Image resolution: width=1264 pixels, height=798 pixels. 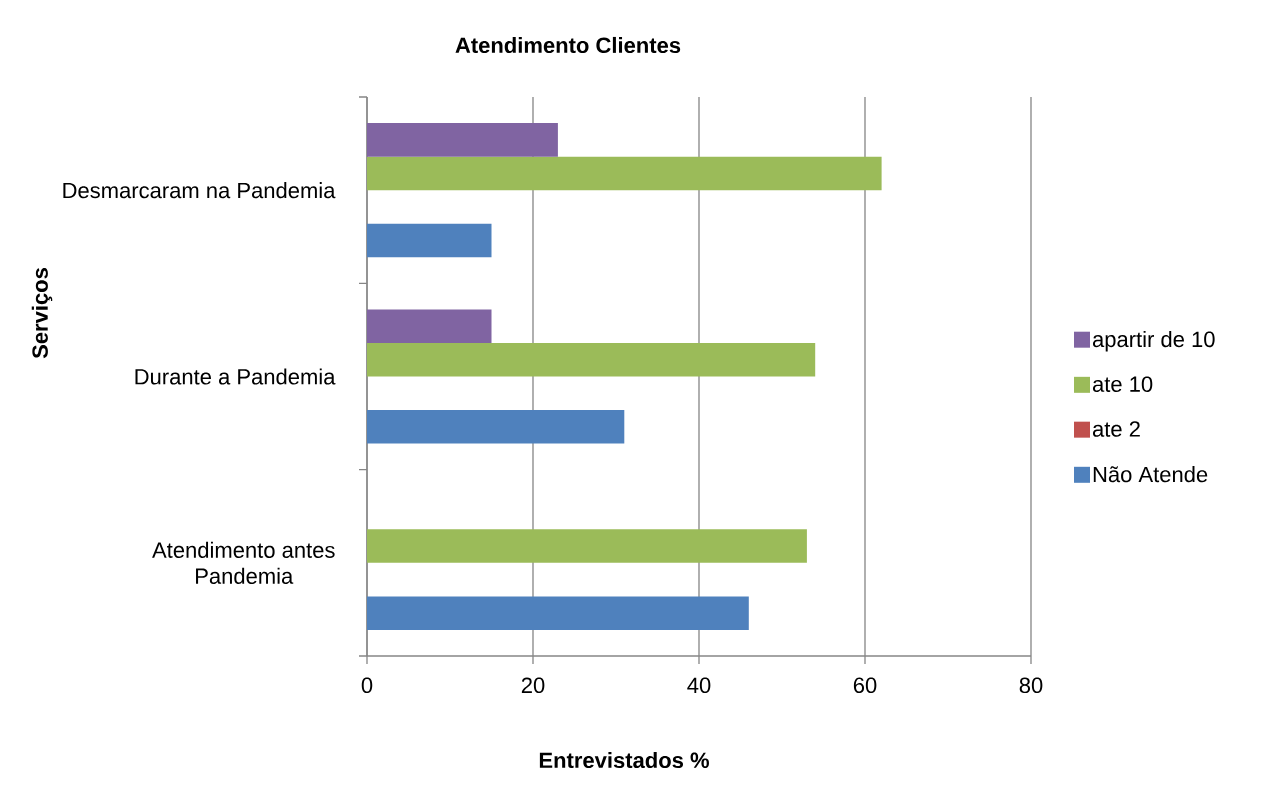 What do you see at coordinates (1150, 474) in the screenshot?
I see `legend-label: Não Atende` at bounding box center [1150, 474].